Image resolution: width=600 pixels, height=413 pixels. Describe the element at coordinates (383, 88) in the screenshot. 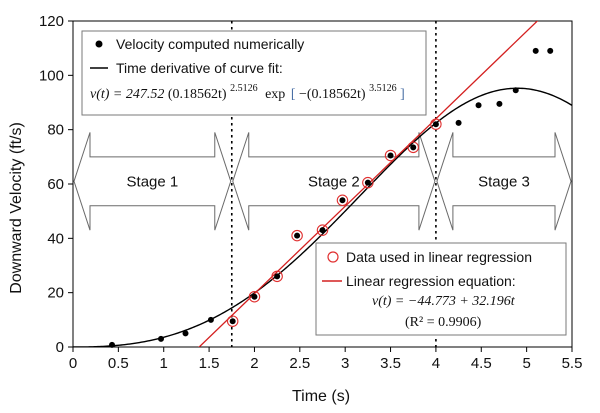

I see `eq-exp2: 3.5126` at that location.